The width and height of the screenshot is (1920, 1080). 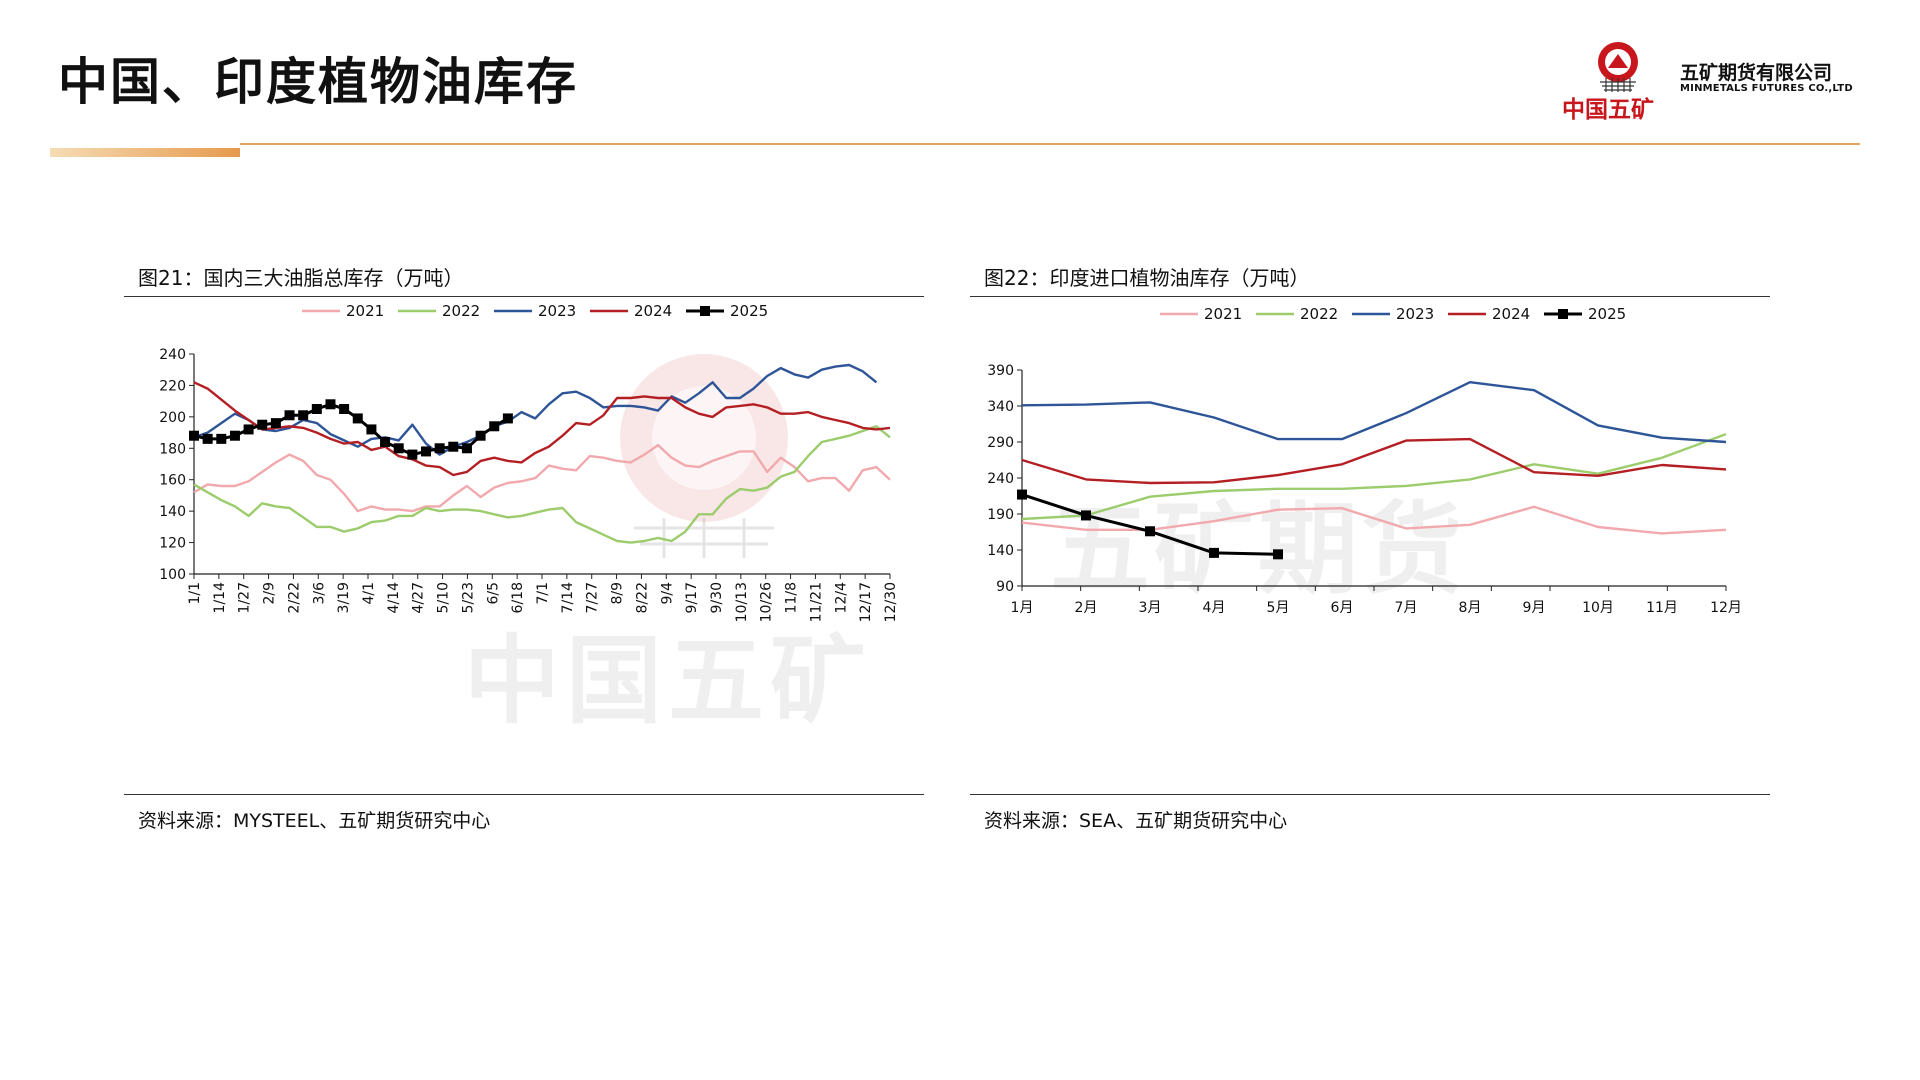 I want to click on legend-label-2021: 2021, so click(x=1223, y=314).